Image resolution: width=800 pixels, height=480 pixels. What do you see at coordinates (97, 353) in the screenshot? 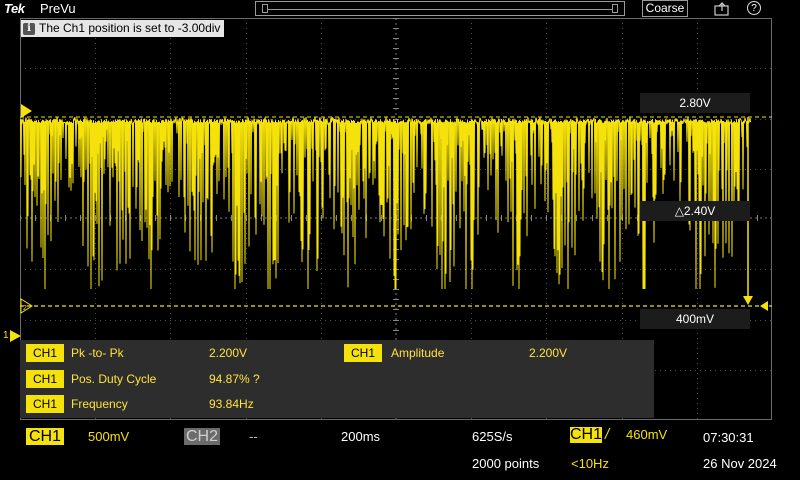
I see `measurement-name: Pk -to- Pk` at bounding box center [97, 353].